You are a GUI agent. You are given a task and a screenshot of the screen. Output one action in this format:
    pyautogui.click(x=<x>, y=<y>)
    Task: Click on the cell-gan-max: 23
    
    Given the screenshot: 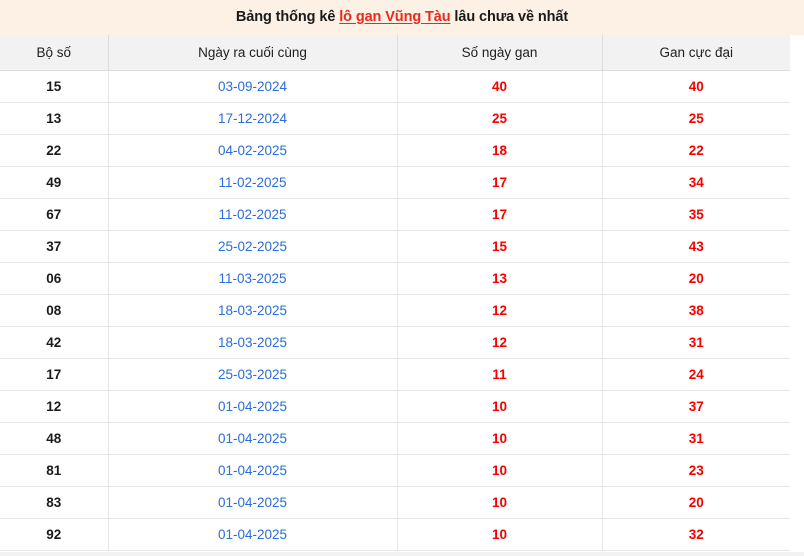 What is the action you would take?
    pyautogui.click(x=696, y=470)
    